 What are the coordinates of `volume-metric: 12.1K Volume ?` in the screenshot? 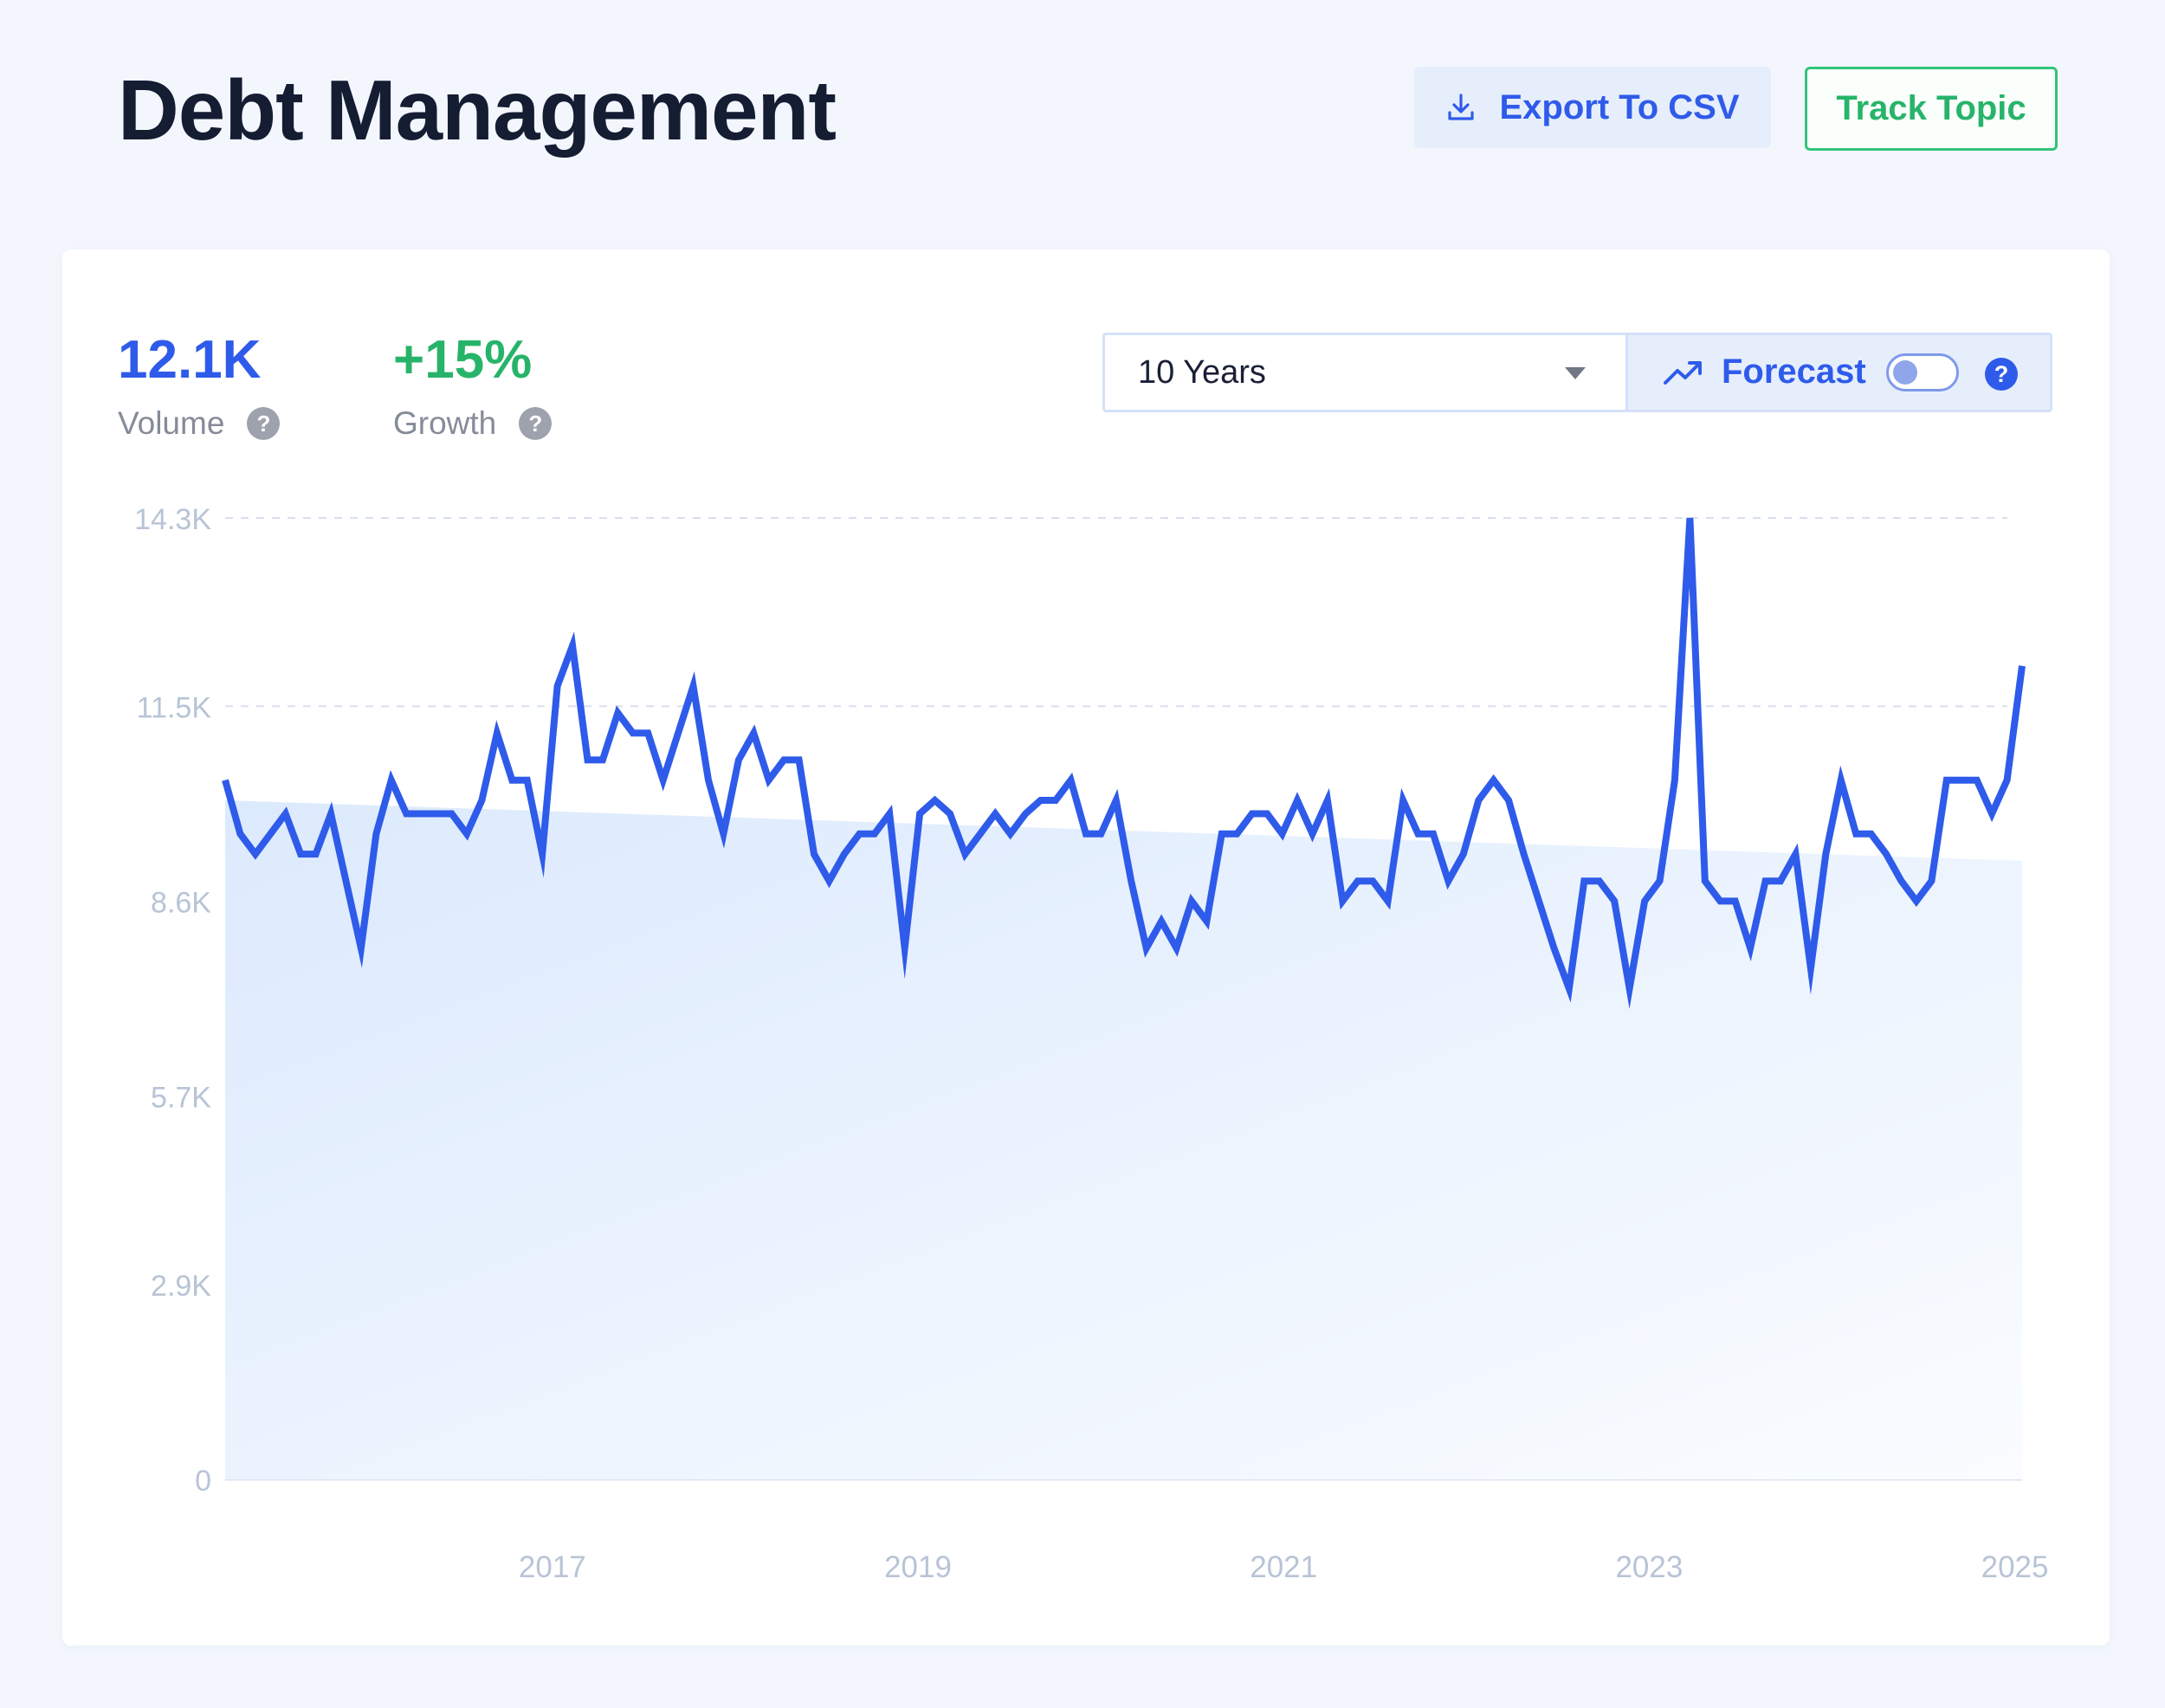 It's located at (199, 385).